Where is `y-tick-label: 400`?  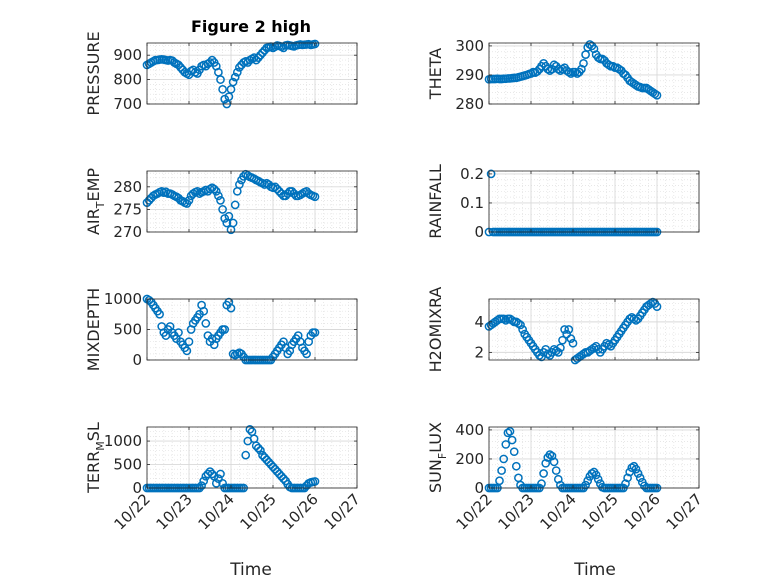
y-tick-label: 400 is located at coordinates (469, 430).